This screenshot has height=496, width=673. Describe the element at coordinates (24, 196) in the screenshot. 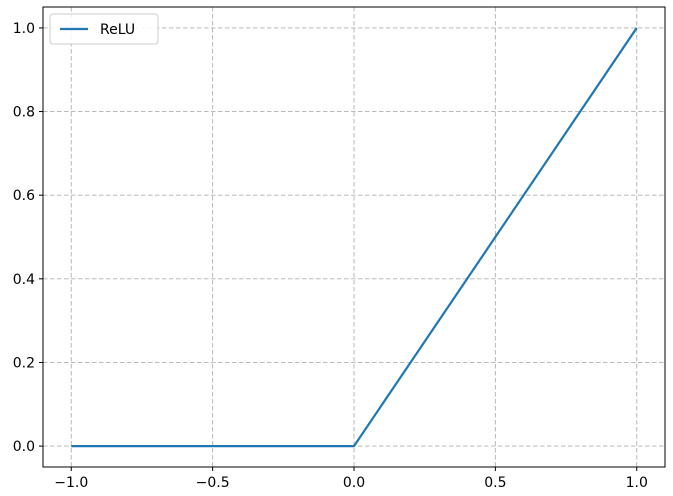

I see `y-tick-label: 0.6` at that location.